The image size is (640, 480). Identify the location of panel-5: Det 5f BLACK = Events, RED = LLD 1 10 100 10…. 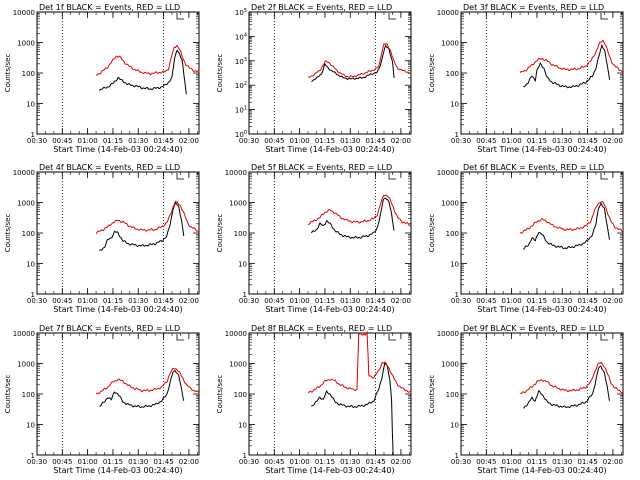
(314, 238).